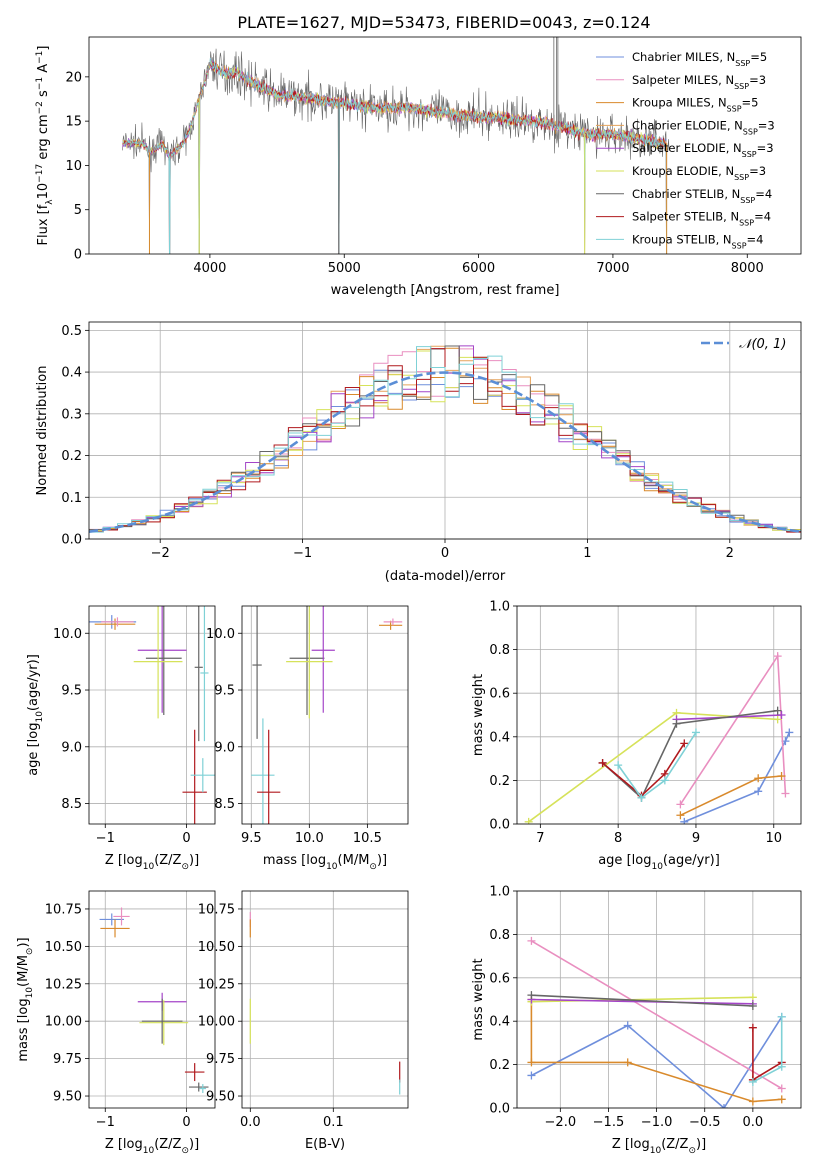  I want to click on mass-vs-EBV-ytick-label: 10.50, so click(216, 947).